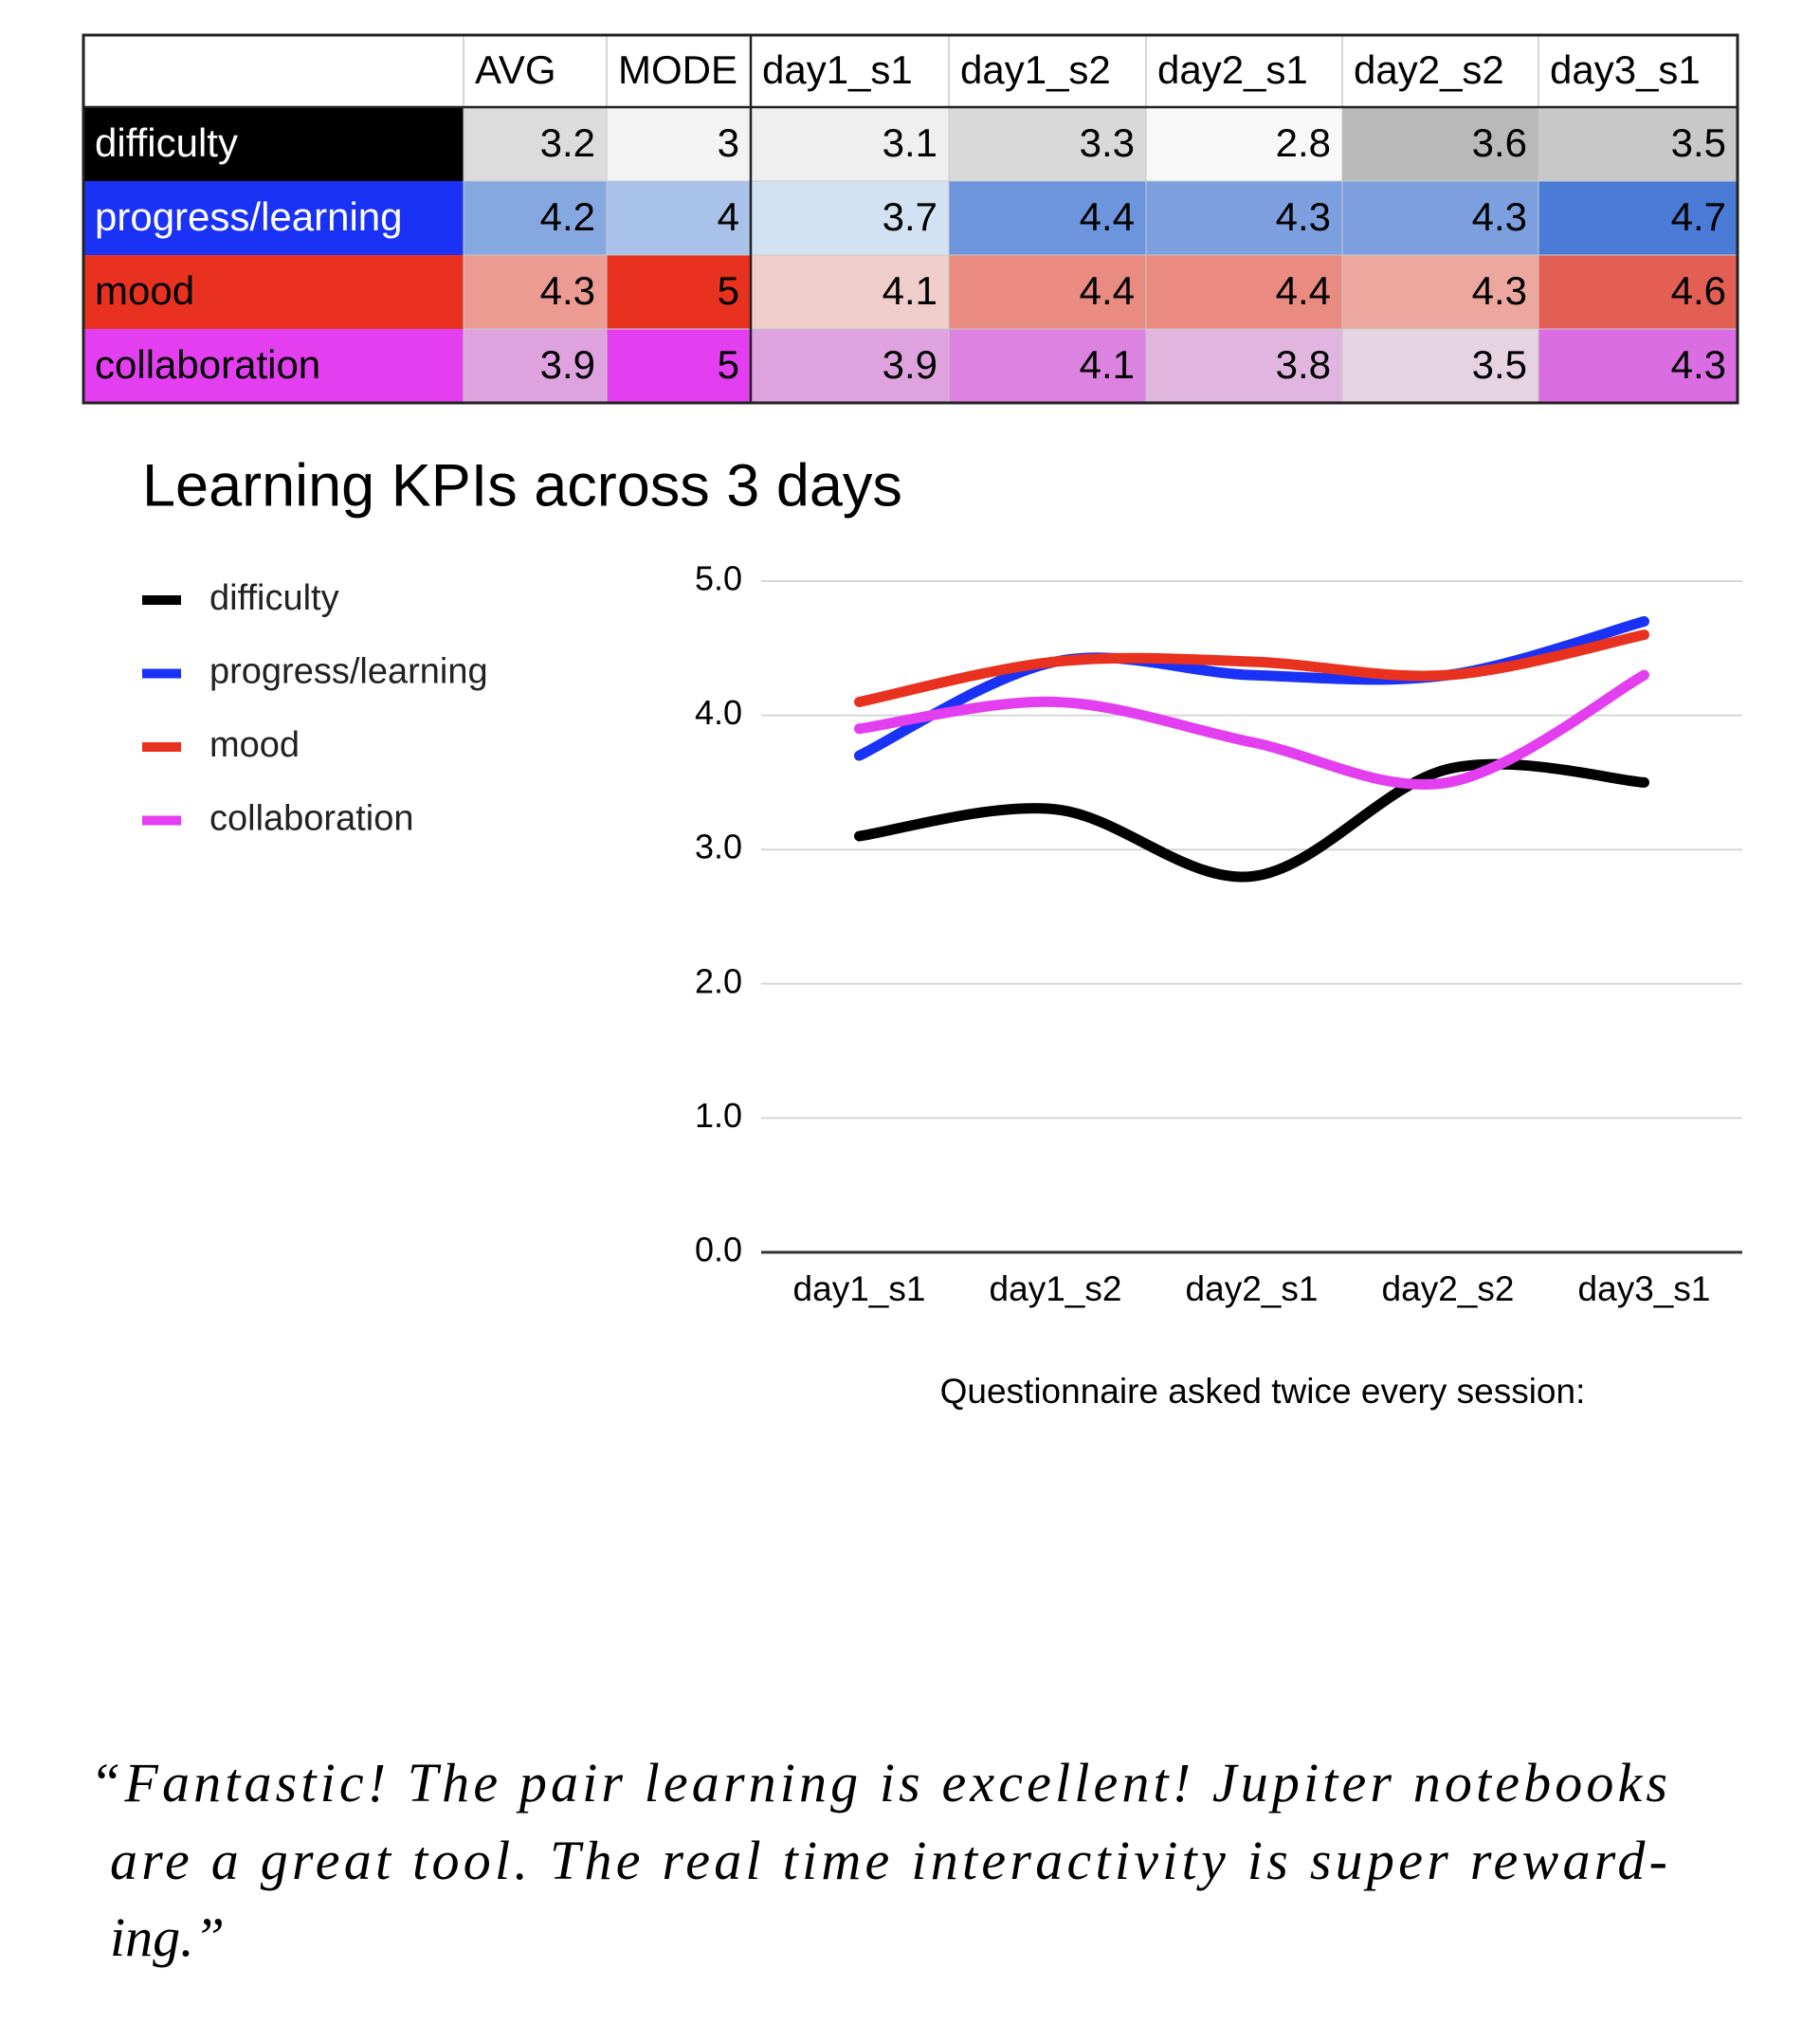  I want to click on cell-value: 3, so click(728, 142).